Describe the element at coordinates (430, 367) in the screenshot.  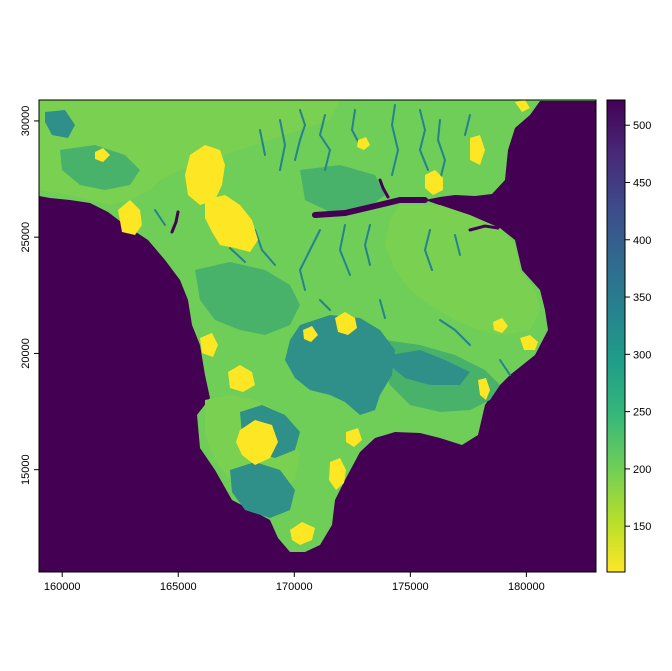
I see `basin-extension` at that location.